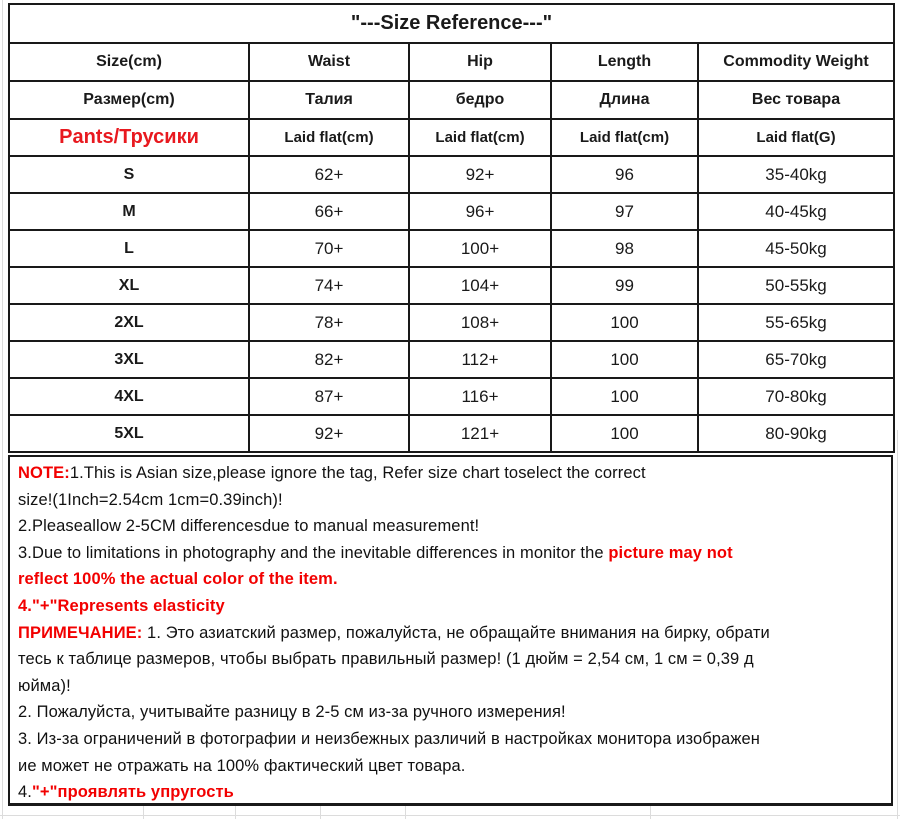 This screenshot has height=819, width=900. I want to click on table-row-m: M 66+ 96+ 97 40-45kg, so click(452, 211).